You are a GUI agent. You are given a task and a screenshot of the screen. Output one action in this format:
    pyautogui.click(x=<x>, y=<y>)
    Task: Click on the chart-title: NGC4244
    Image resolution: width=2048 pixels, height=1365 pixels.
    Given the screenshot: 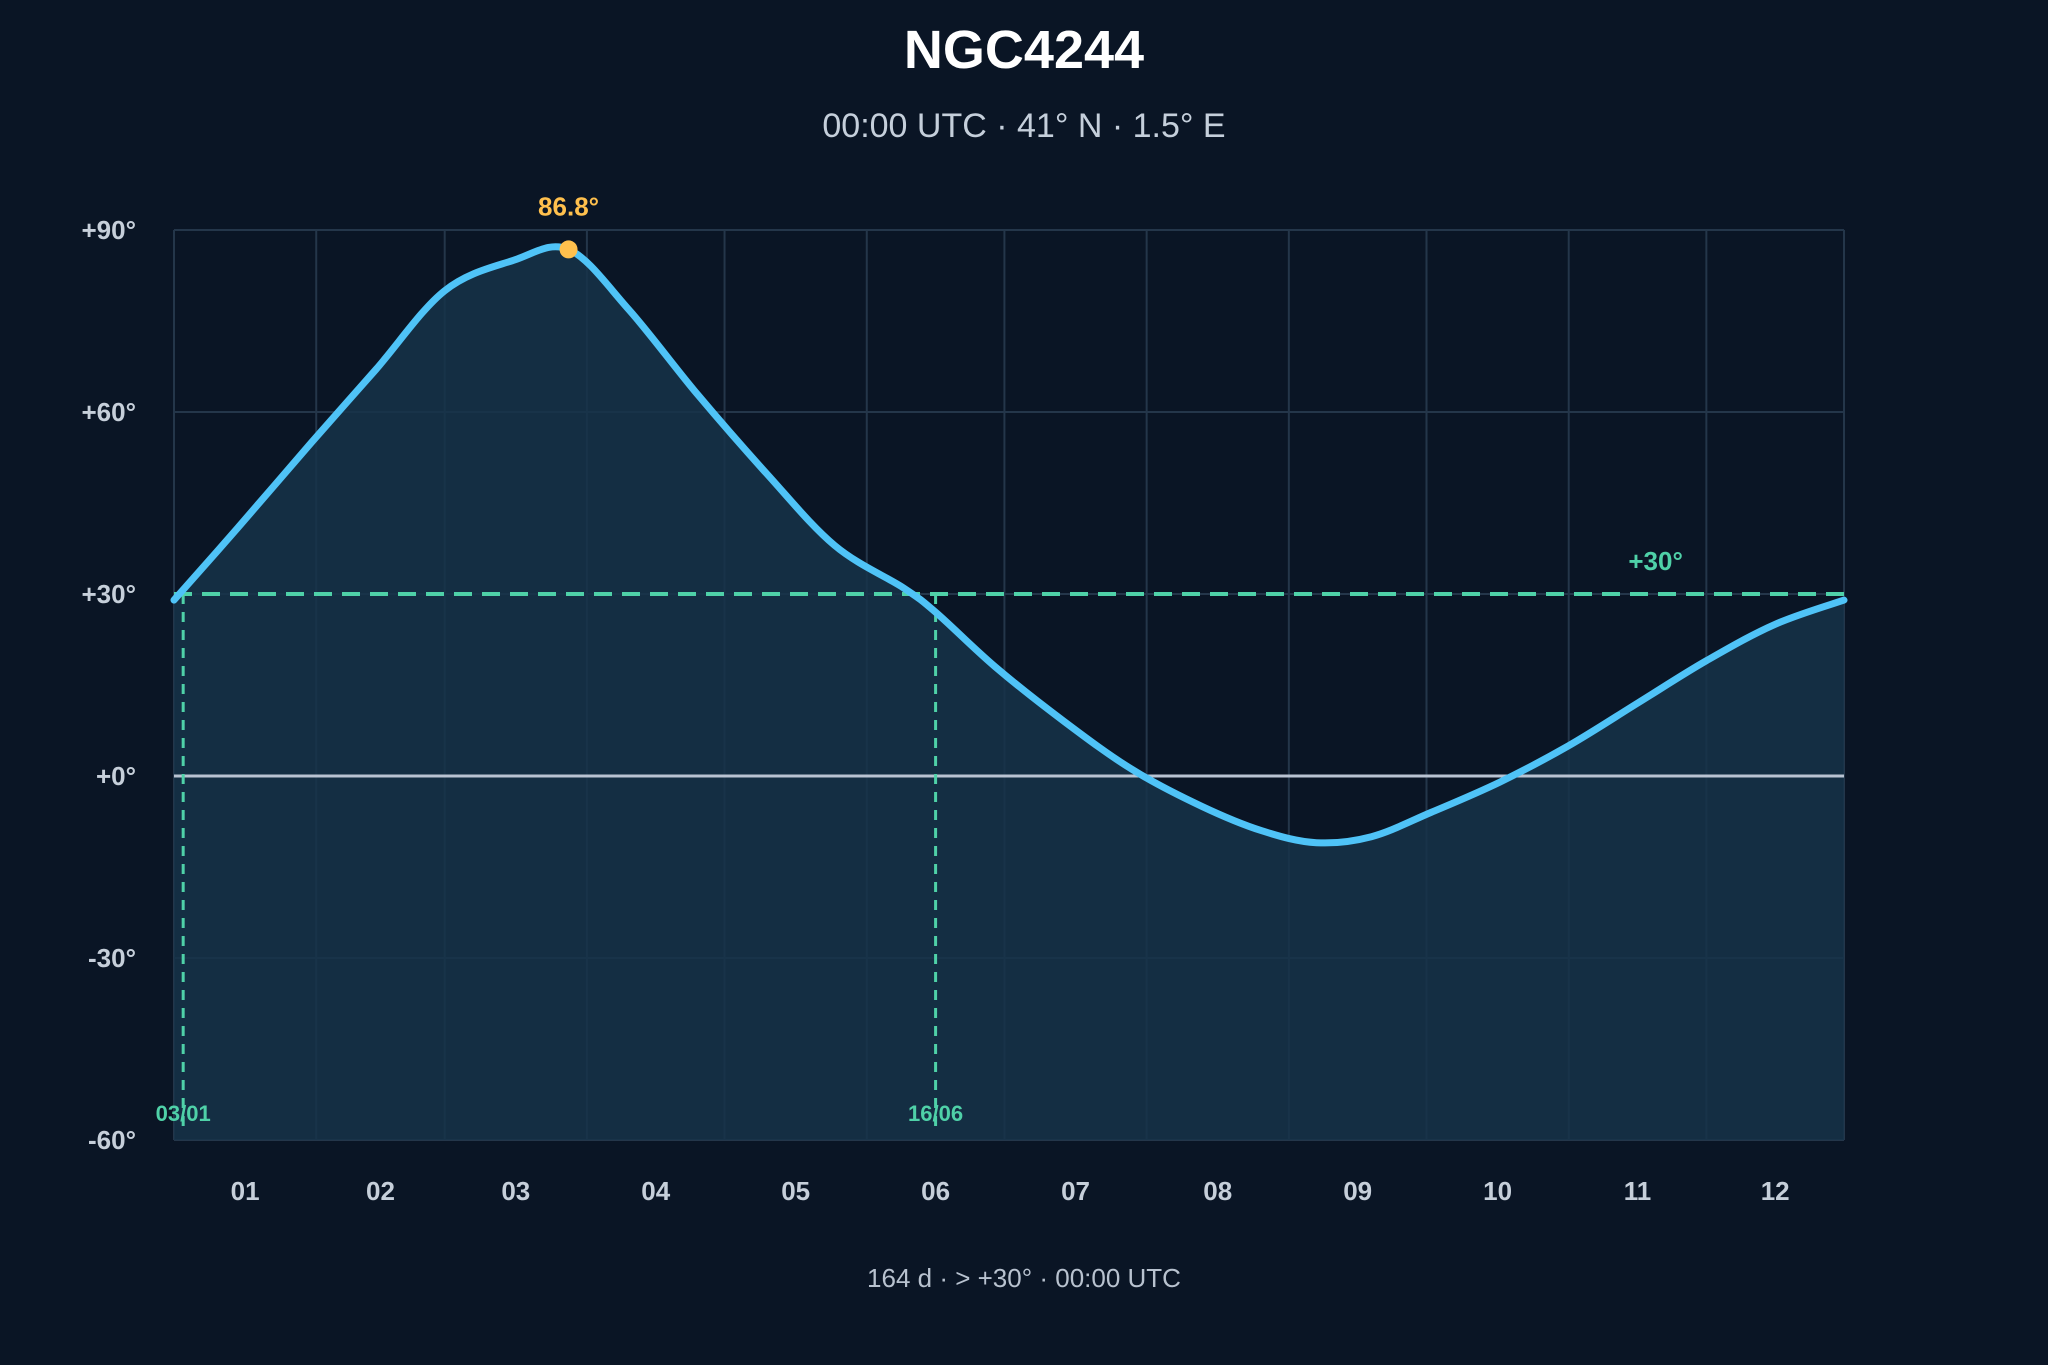 What is the action you would take?
    pyautogui.click(x=1024, y=50)
    